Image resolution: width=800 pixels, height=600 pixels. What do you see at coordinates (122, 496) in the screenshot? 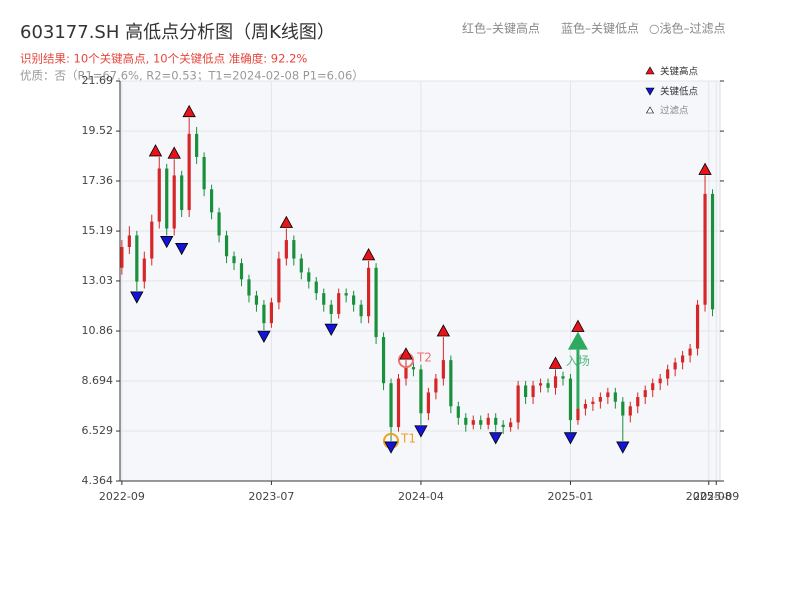
I see `x-tick-label: 2022-09` at bounding box center [122, 496].